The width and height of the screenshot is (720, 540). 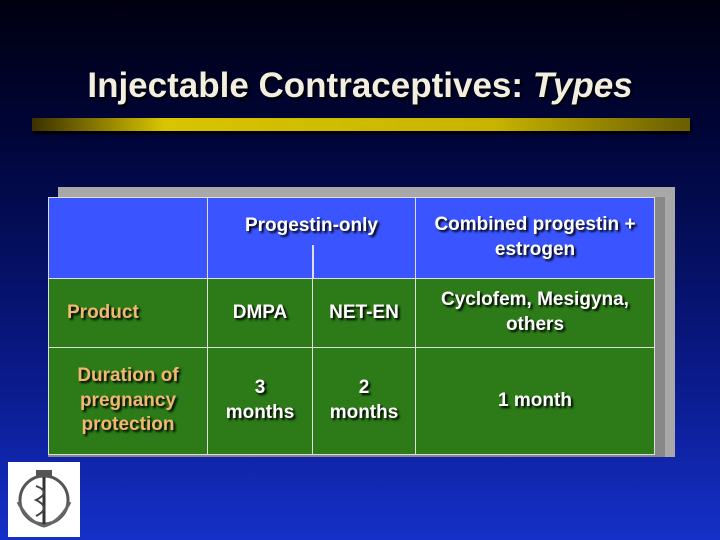 I want to click on header-cell: Progestin-only, so click(x=311, y=238).